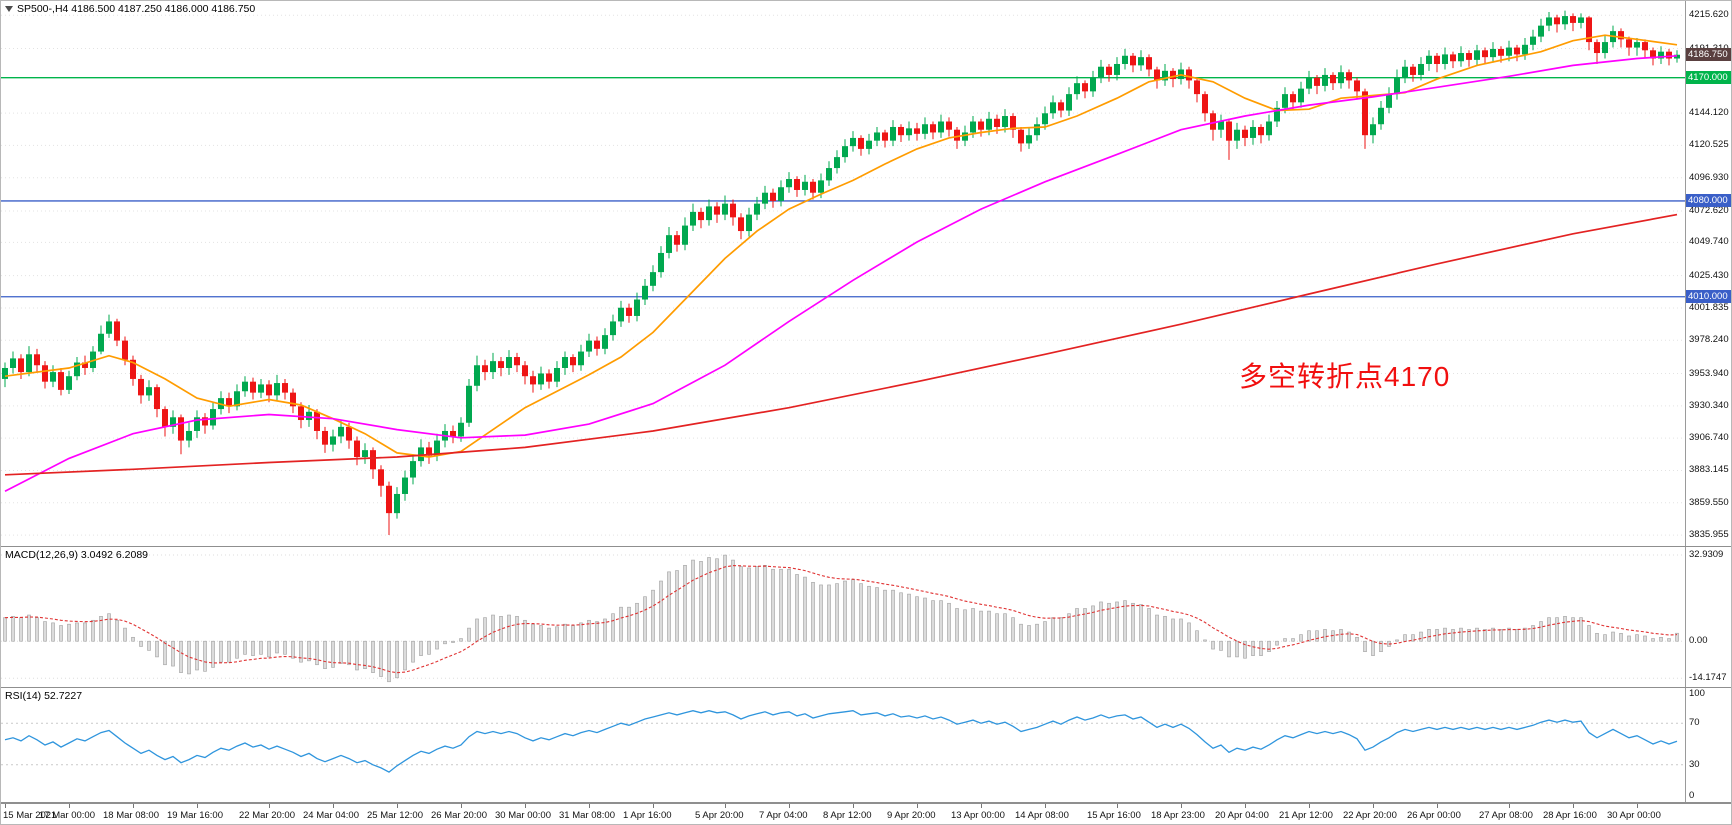 The width and height of the screenshot is (1732, 825). I want to click on time-axis-label: 14 Apr 08:00, so click(1042, 815).